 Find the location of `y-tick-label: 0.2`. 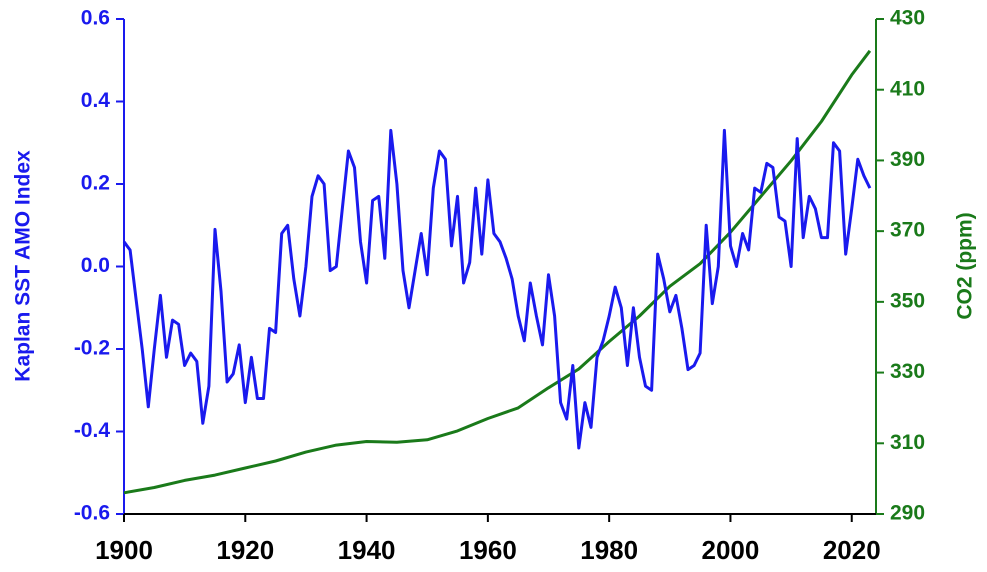

y-tick-label: 0.2 is located at coordinates (95, 183).